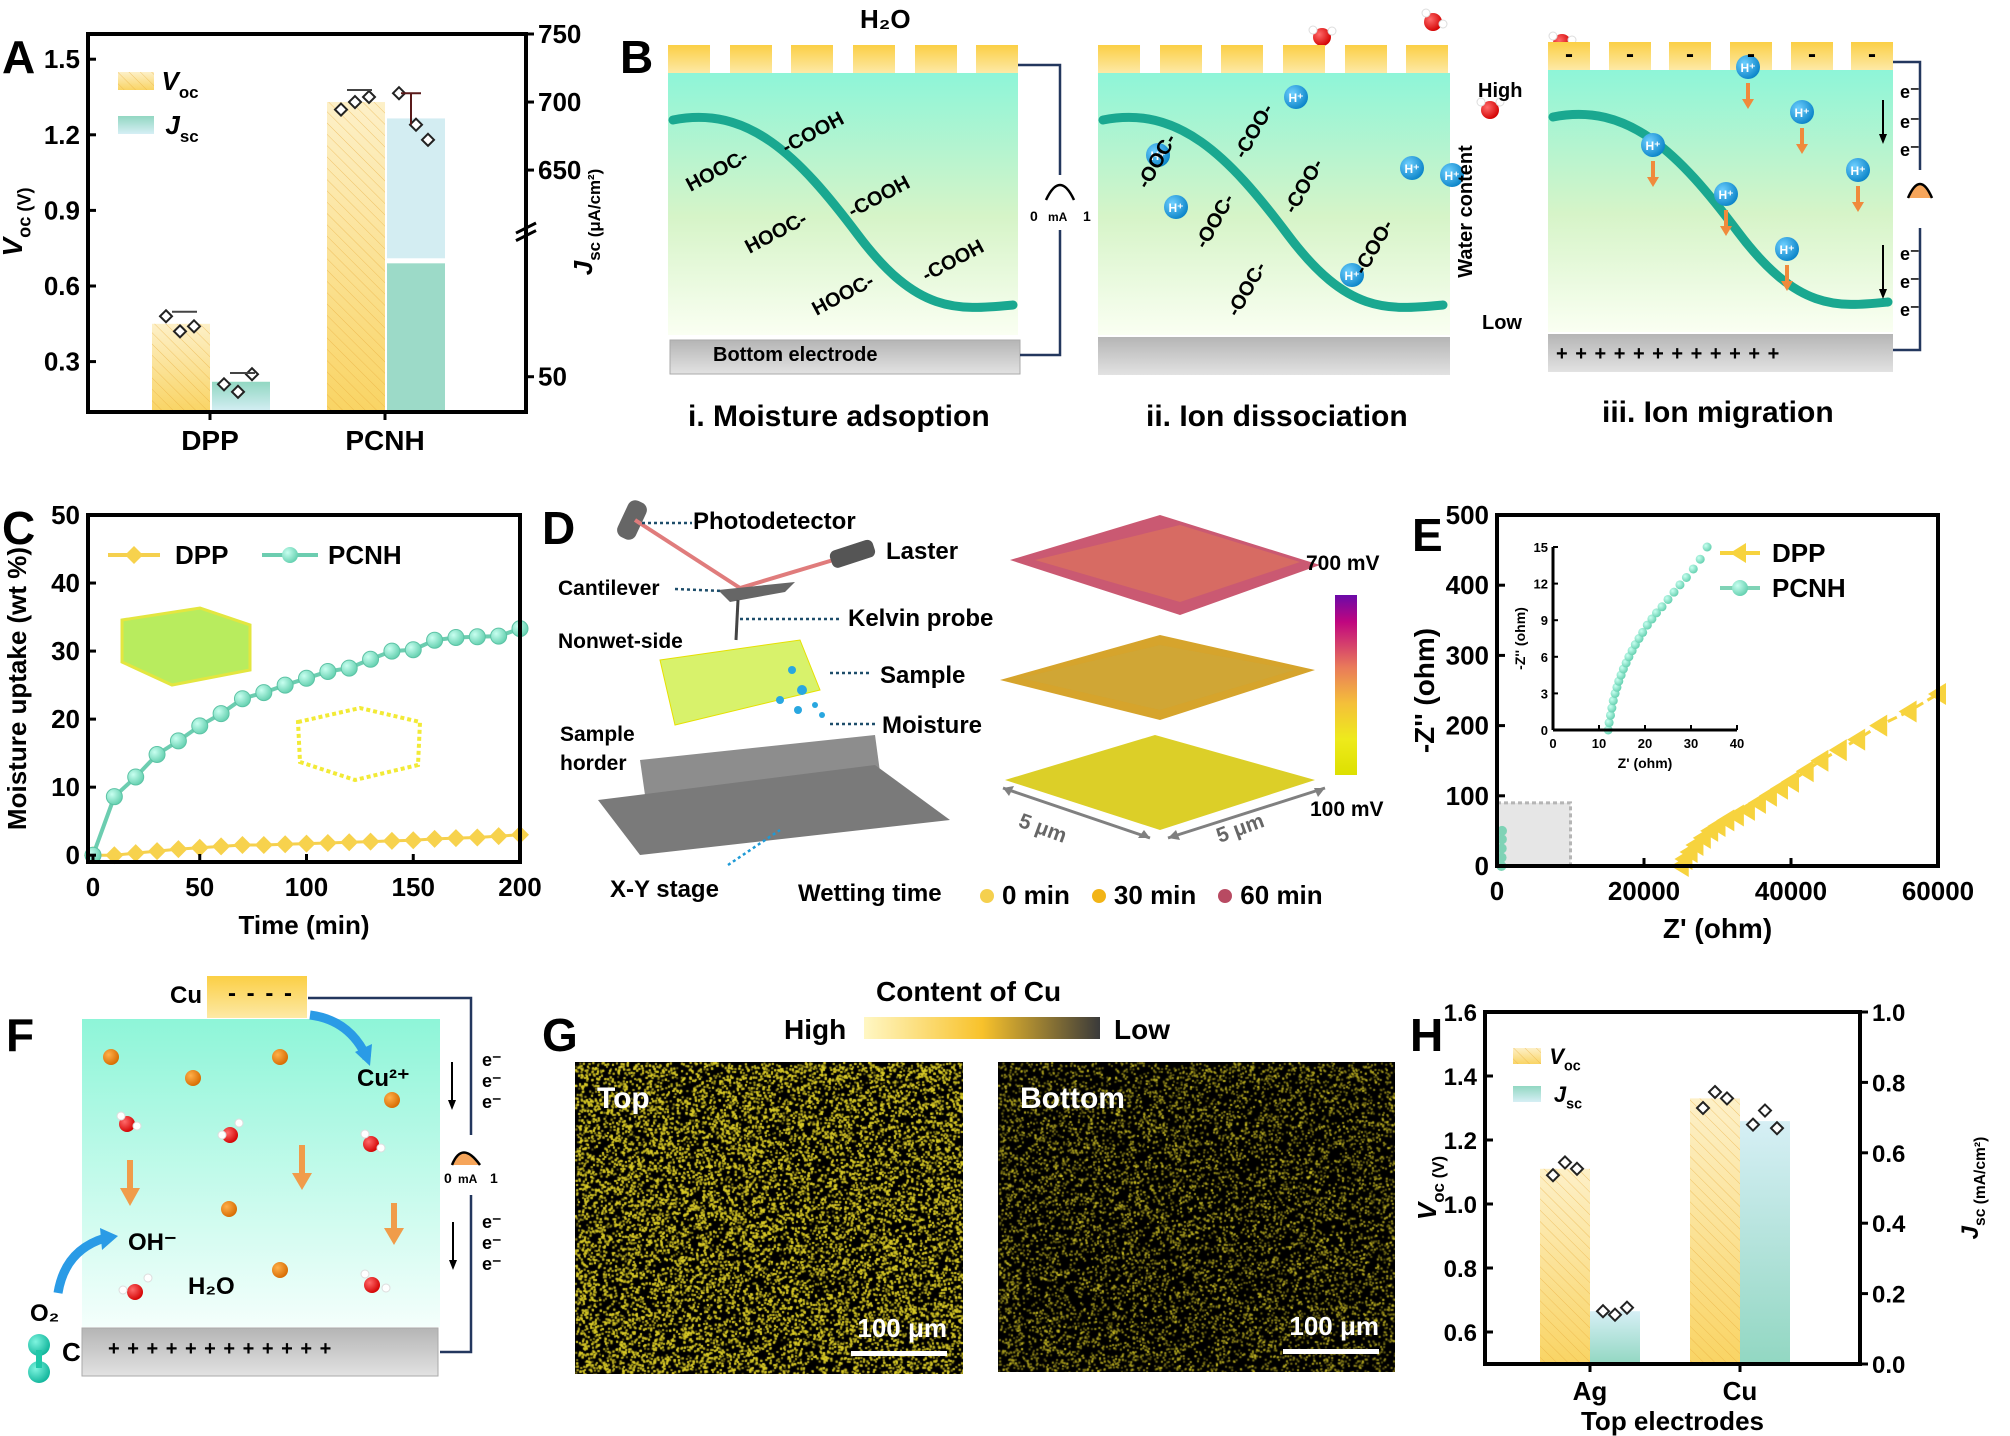  Describe the element at coordinates (1225, 895) in the screenshot. I see `legend-dot-icon` at that location.